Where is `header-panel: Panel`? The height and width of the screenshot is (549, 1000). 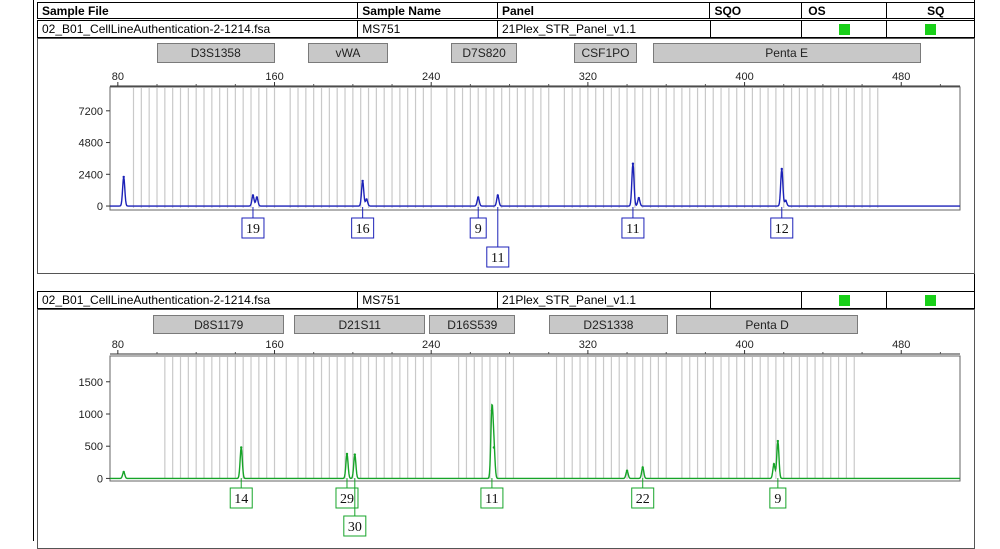
header-panel: Panel is located at coordinates (604, 10).